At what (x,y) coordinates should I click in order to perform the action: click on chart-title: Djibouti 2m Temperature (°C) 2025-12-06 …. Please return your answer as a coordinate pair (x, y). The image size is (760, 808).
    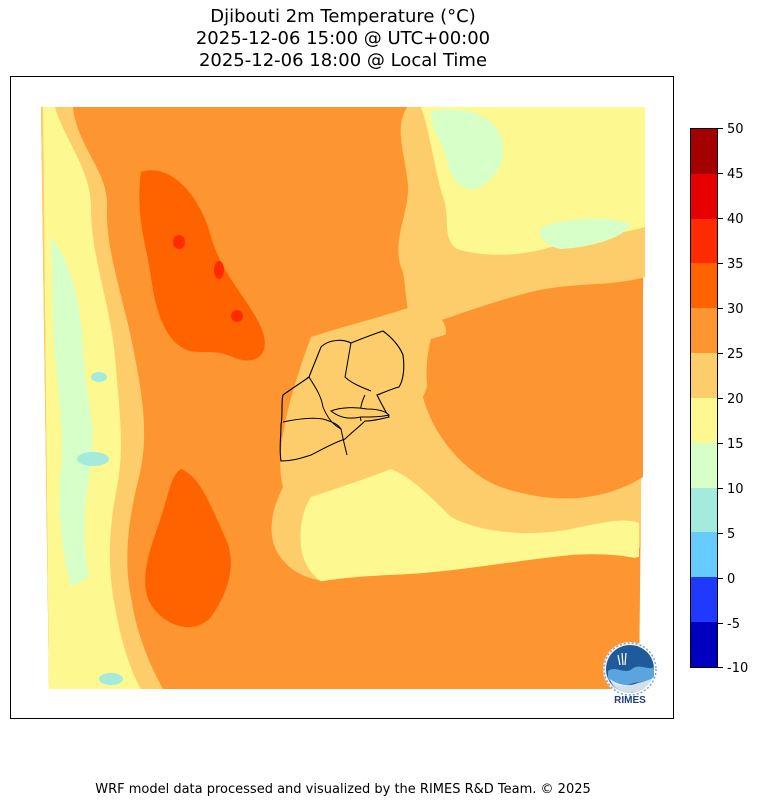
    Looking at the image, I should click on (343, 39).